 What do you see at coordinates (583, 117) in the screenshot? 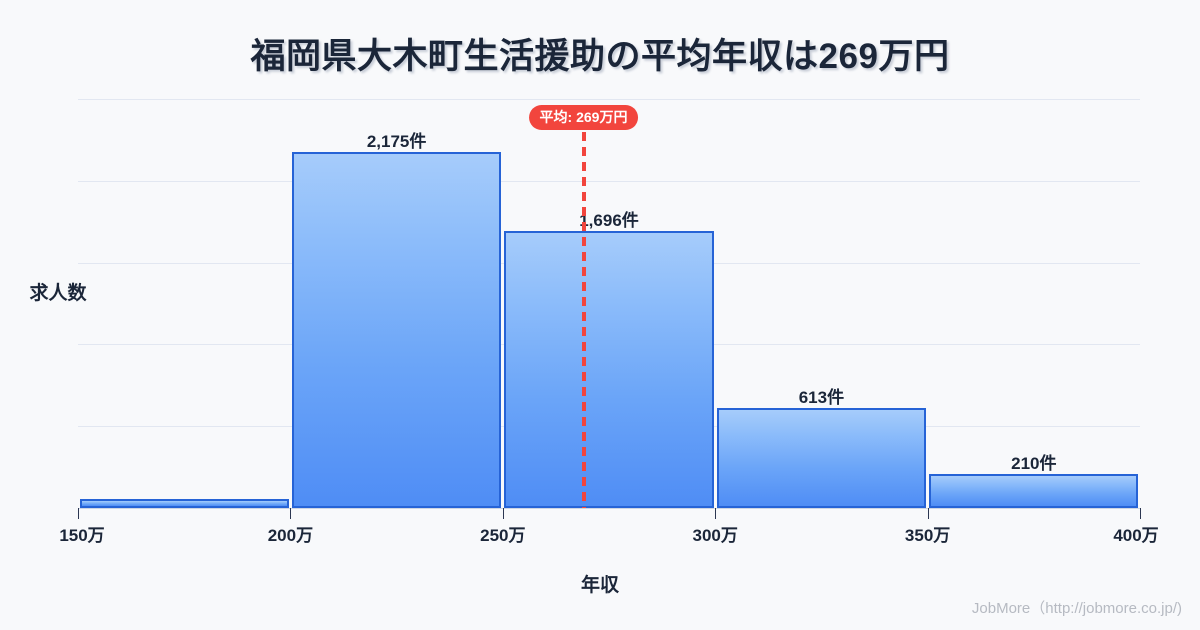
I see `average-badge: 平均: 269万円` at bounding box center [583, 117].